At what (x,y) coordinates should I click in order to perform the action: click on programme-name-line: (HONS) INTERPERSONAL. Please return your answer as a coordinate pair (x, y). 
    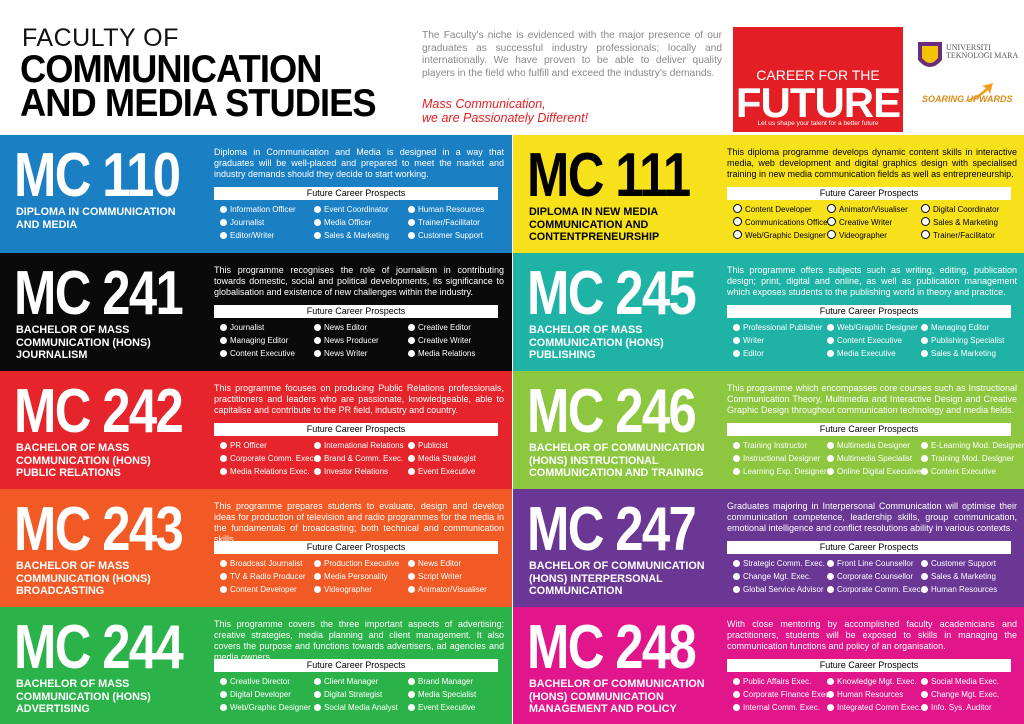
    Looking at the image, I should click on (596, 578).